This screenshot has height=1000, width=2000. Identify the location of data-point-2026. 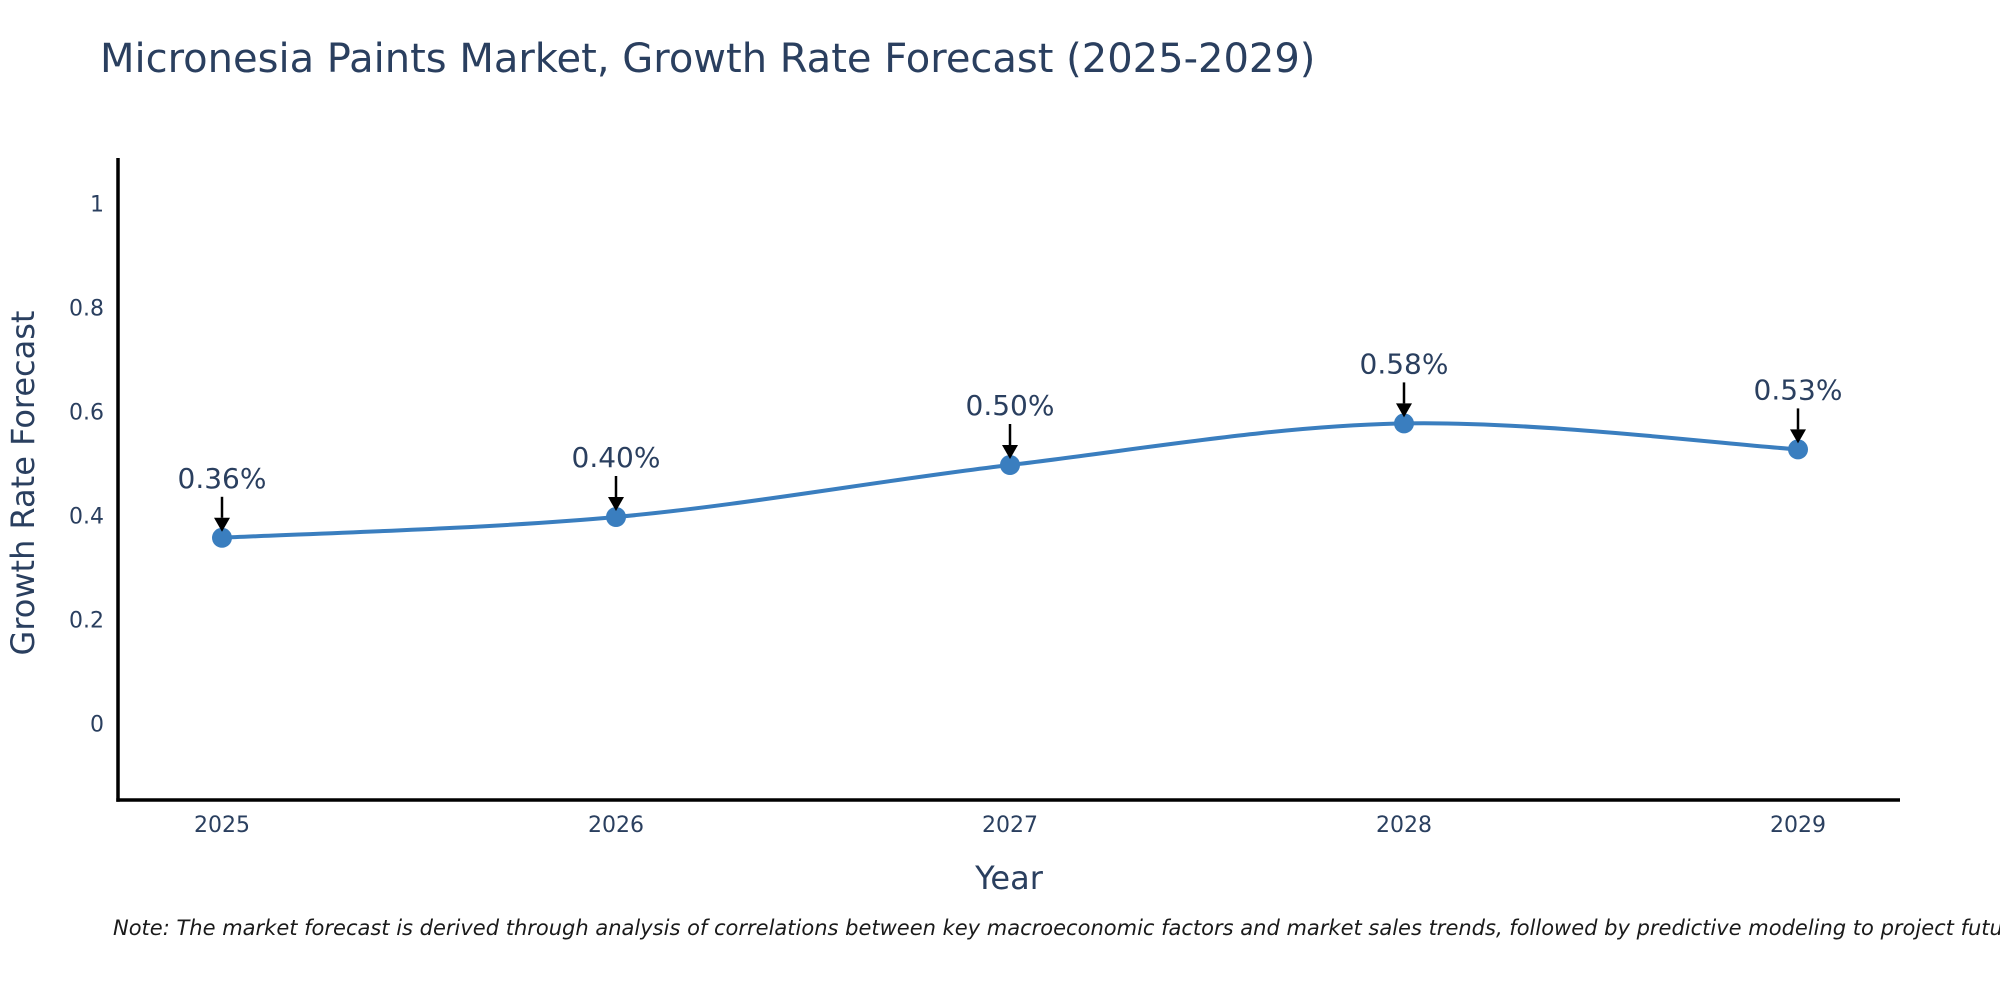
(616, 517).